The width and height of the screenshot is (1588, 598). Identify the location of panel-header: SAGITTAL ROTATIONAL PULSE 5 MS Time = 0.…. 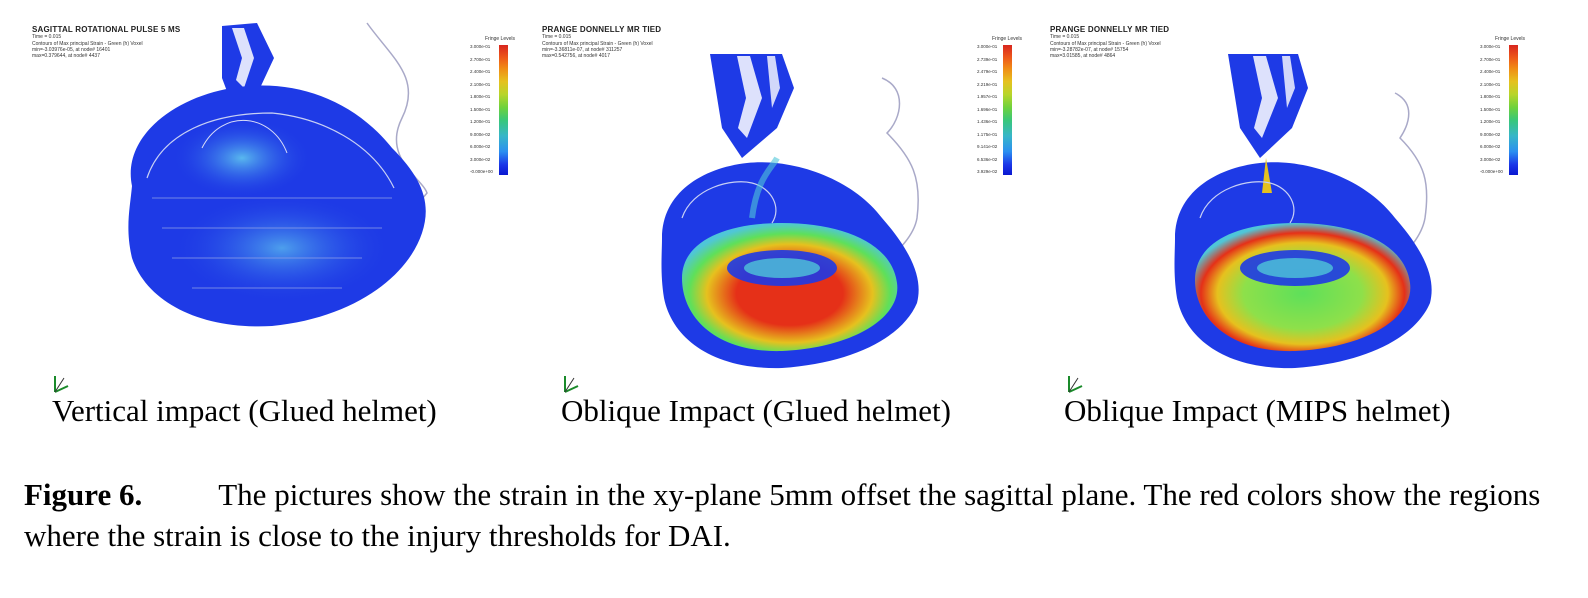
(157, 42).